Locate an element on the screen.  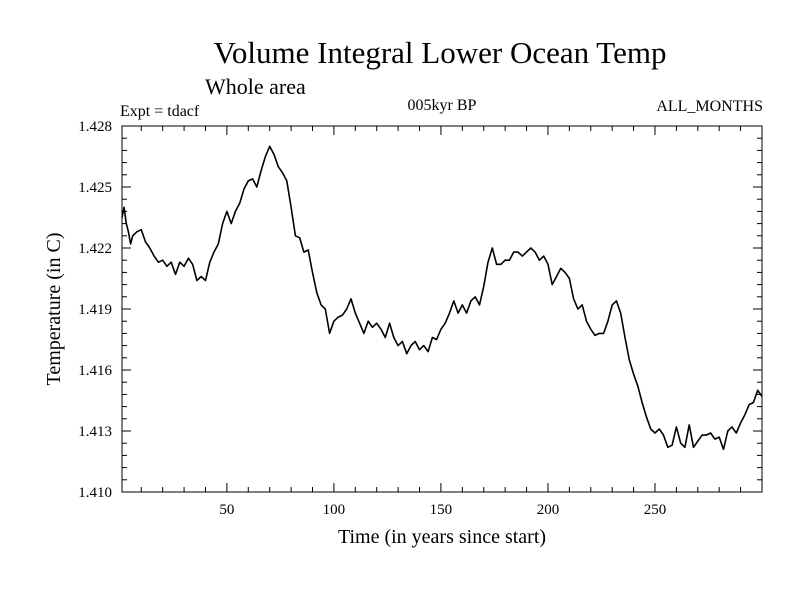
y-tick-label: 1.425 is located at coordinates (95, 188).